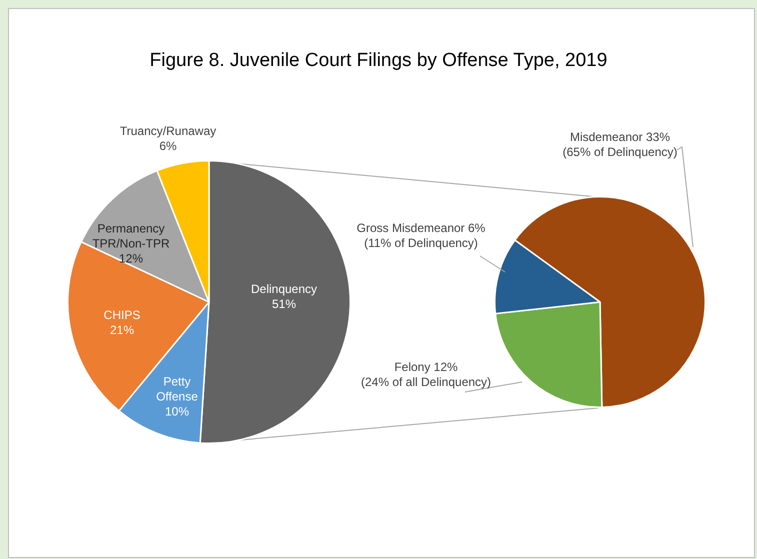 The image size is (757, 559). What do you see at coordinates (426, 381) in the screenshot?
I see `text: (24% of all Delinquency)` at bounding box center [426, 381].